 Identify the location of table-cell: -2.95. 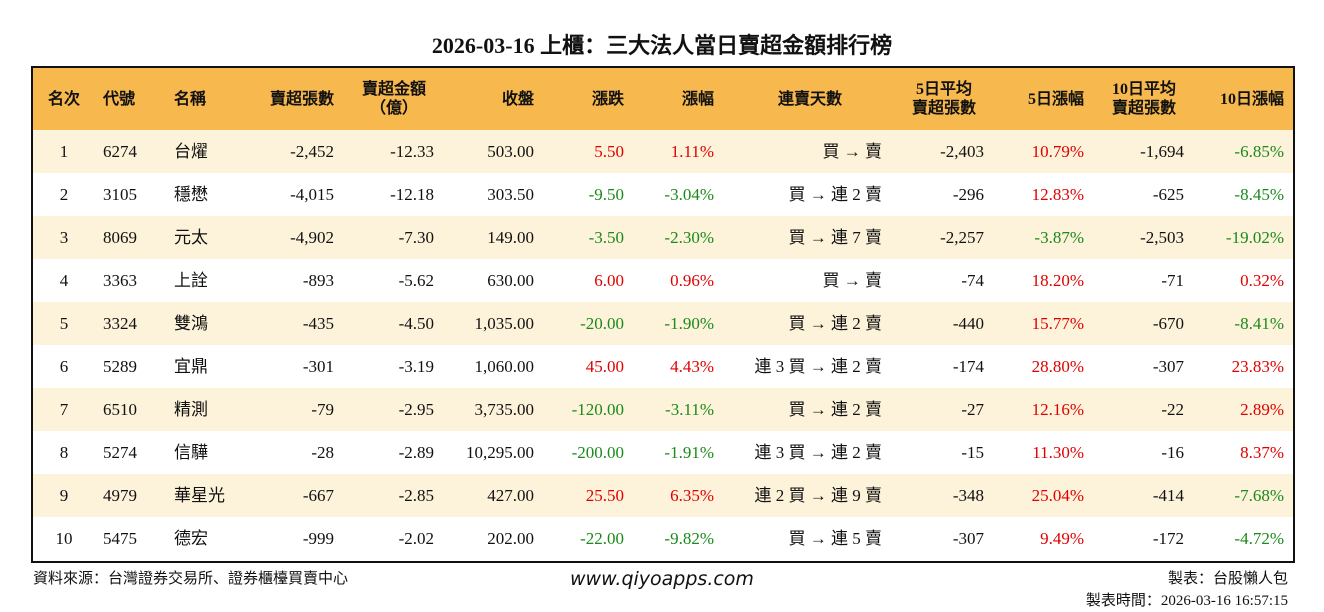
(416, 409).